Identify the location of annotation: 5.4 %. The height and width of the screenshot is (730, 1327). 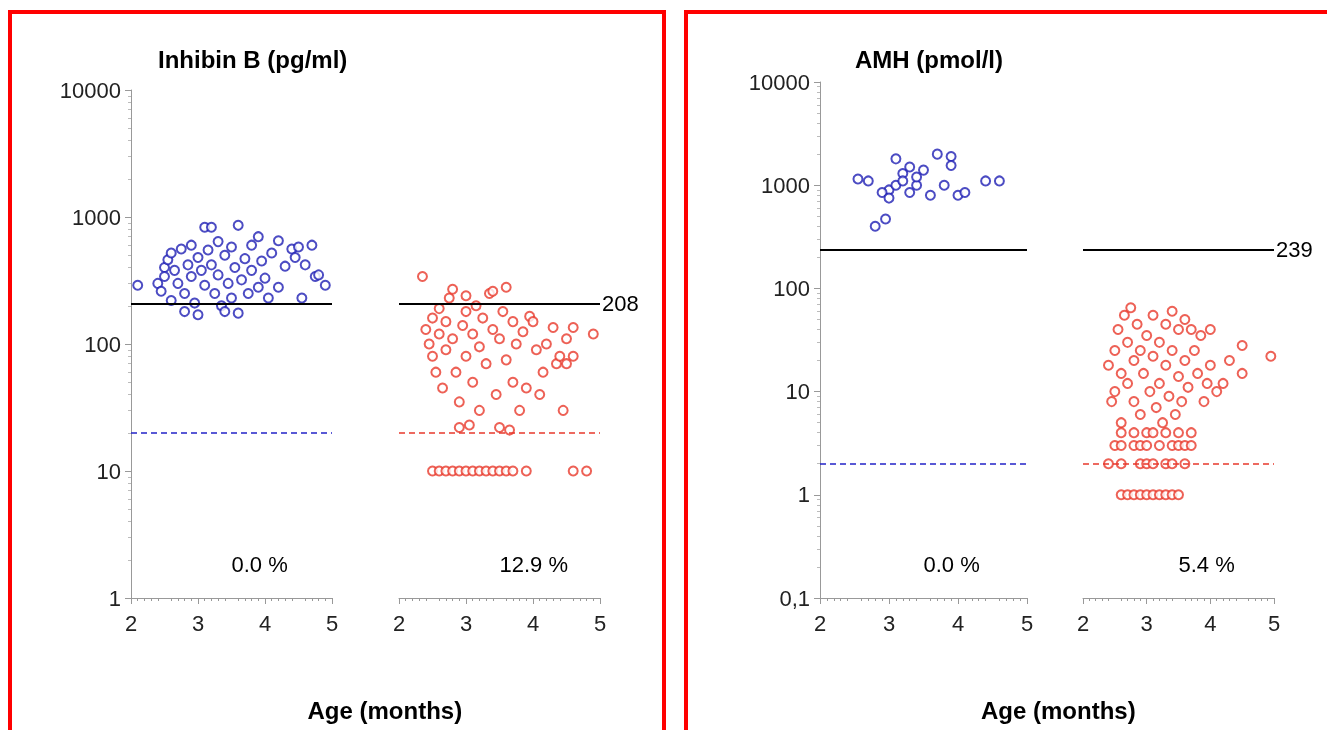
(1206, 564).